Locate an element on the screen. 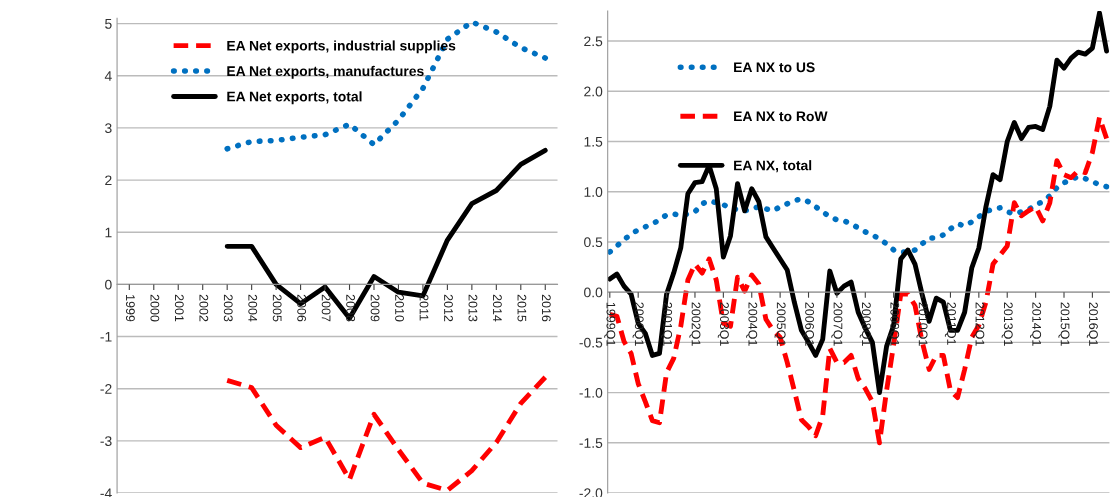 This screenshot has height=497, width=1115. y-tick-label: -3 is located at coordinates (106, 441).